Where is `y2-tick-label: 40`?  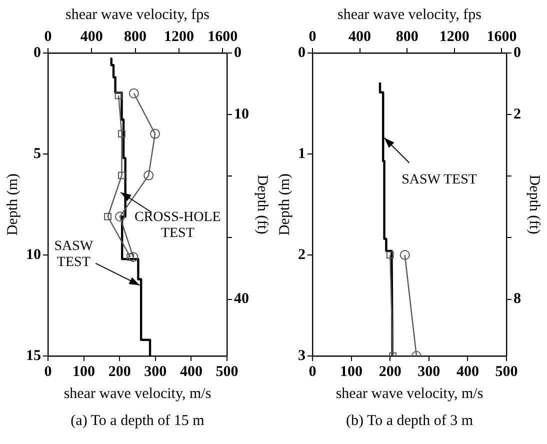 y2-tick-label: 40 is located at coordinates (241, 299).